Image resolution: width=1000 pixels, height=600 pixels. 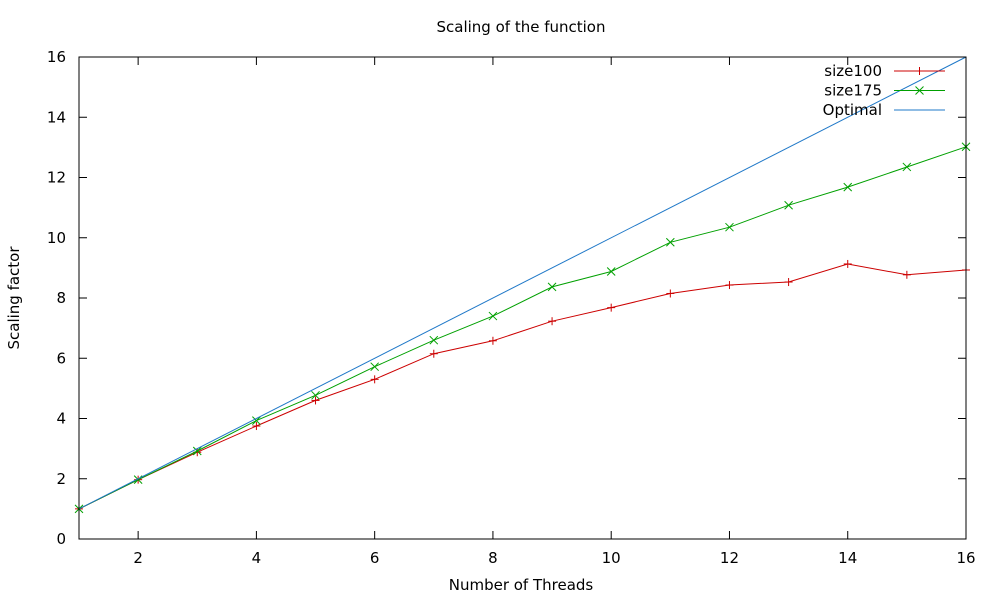 What do you see at coordinates (375, 558) in the screenshot?
I see `x-tick-label: 6` at bounding box center [375, 558].